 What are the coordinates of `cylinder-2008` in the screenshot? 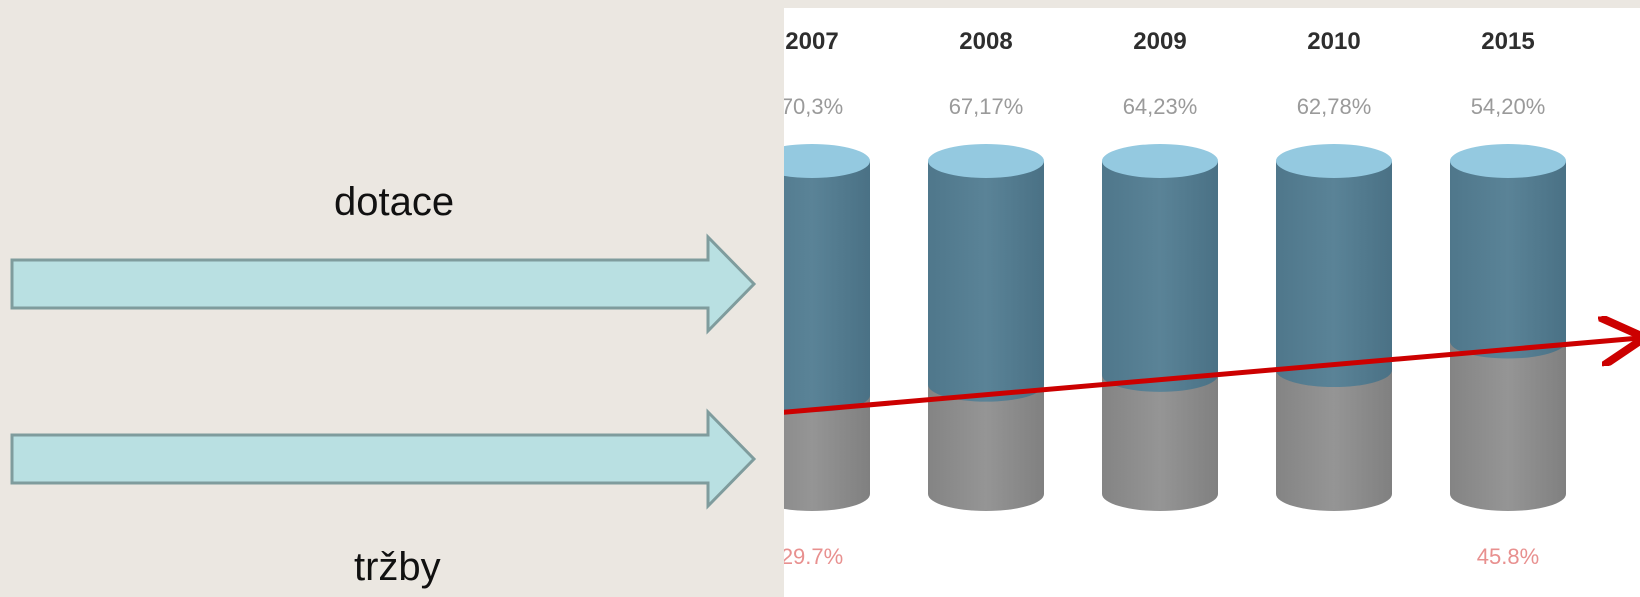 It's located at (986, 327).